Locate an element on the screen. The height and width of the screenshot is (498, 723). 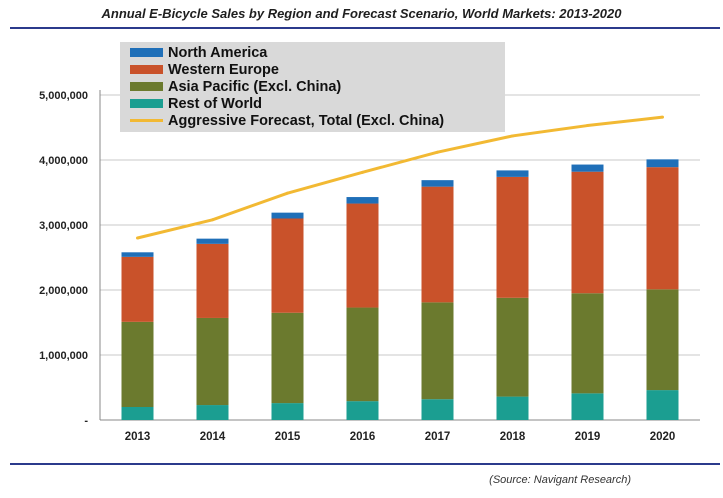
bar-rest-of-world-2020 is located at coordinates (662, 405).